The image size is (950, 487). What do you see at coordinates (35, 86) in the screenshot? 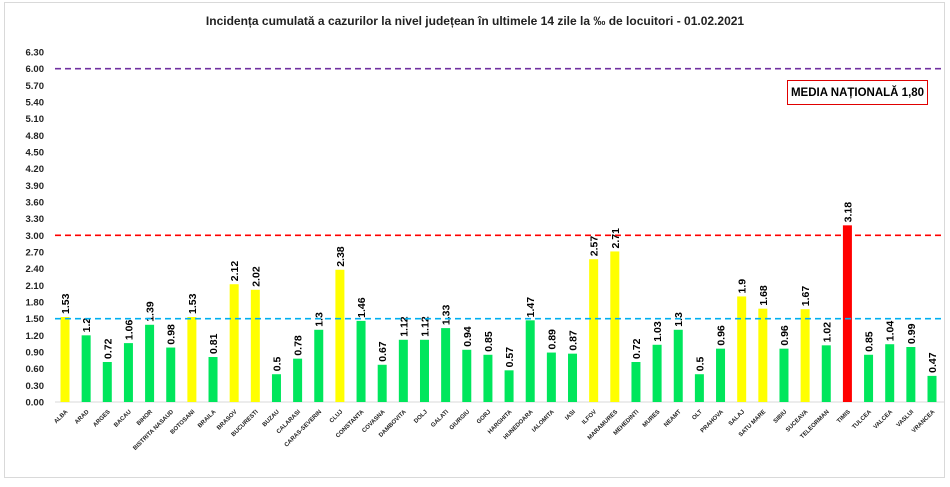
I see `y-tick-label: 5.70` at bounding box center [35, 86].